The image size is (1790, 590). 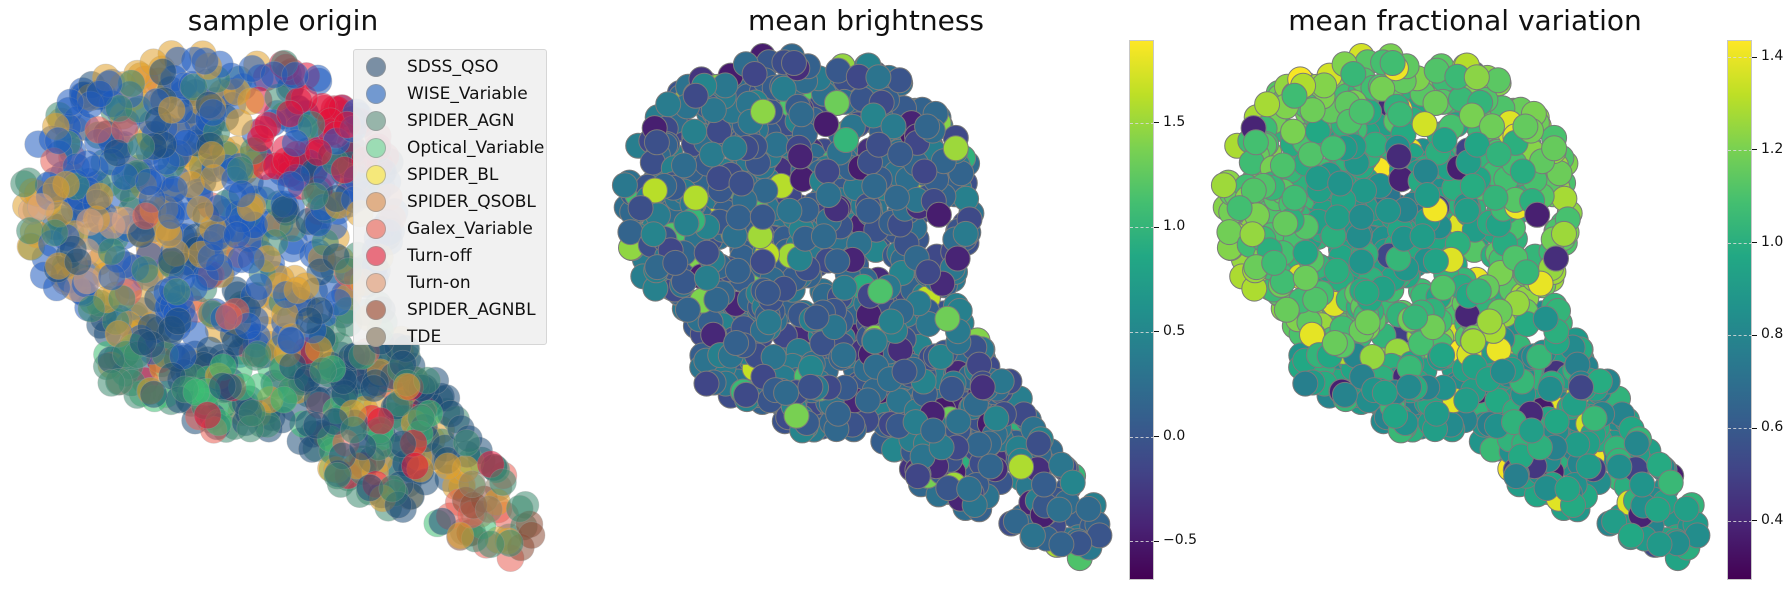 I want to click on colorbar-tick-label: 0.8, so click(x=1772, y=334).